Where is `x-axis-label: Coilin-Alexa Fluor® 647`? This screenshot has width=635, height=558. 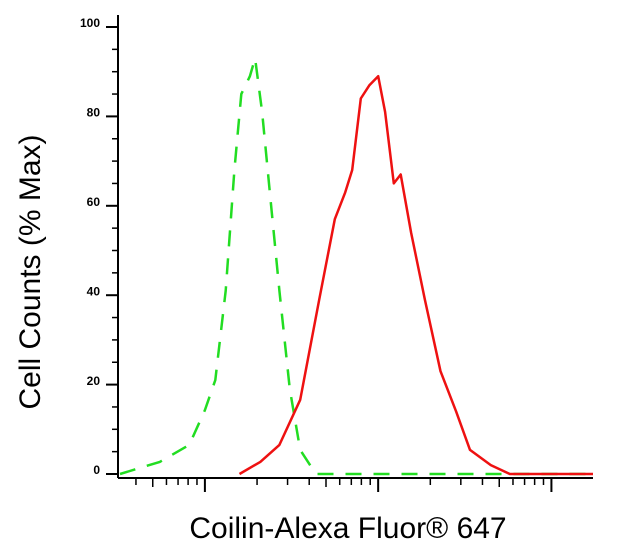 x-axis-label: Coilin-Alexa Fluor® 647 is located at coordinates (347, 528).